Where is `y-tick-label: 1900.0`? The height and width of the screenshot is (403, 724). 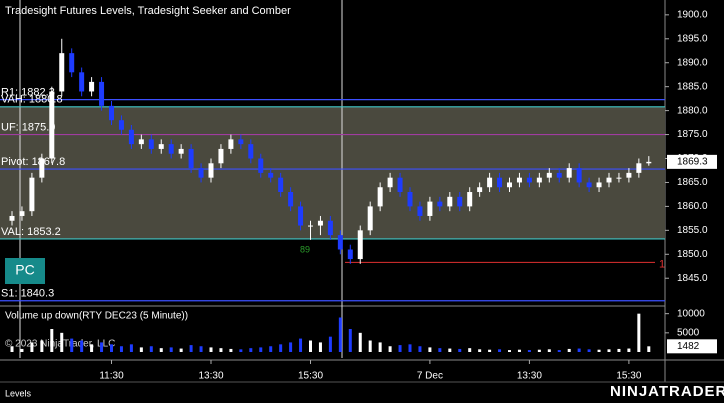
y-tick-label: 1900.0 is located at coordinates (692, 14).